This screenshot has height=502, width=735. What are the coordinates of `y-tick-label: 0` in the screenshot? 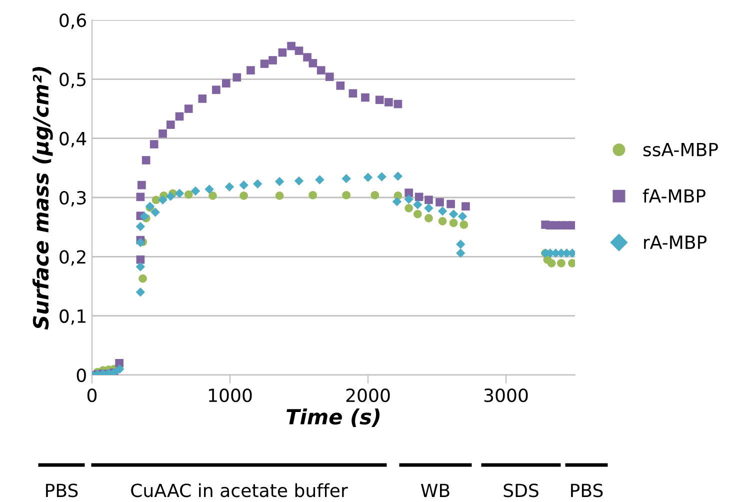 It's located at (81, 375).